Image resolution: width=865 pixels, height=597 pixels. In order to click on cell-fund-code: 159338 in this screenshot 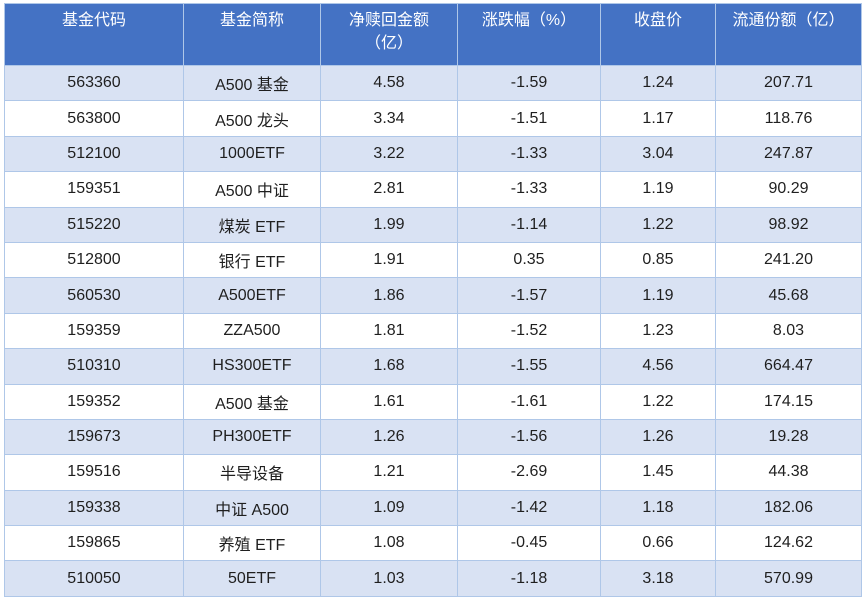, I will do `click(94, 508)`.